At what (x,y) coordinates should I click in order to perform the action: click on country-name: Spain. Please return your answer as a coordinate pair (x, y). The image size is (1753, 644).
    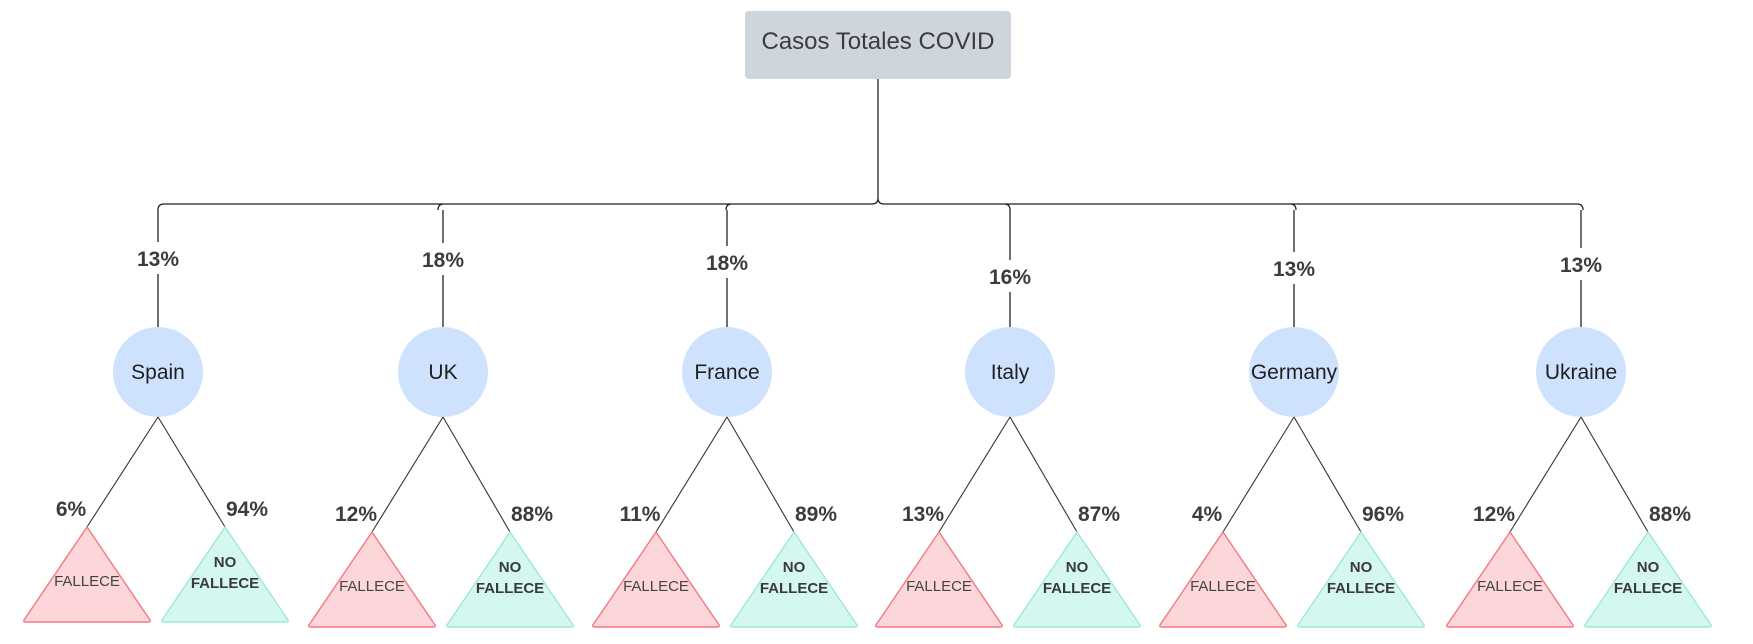
    Looking at the image, I should click on (158, 372).